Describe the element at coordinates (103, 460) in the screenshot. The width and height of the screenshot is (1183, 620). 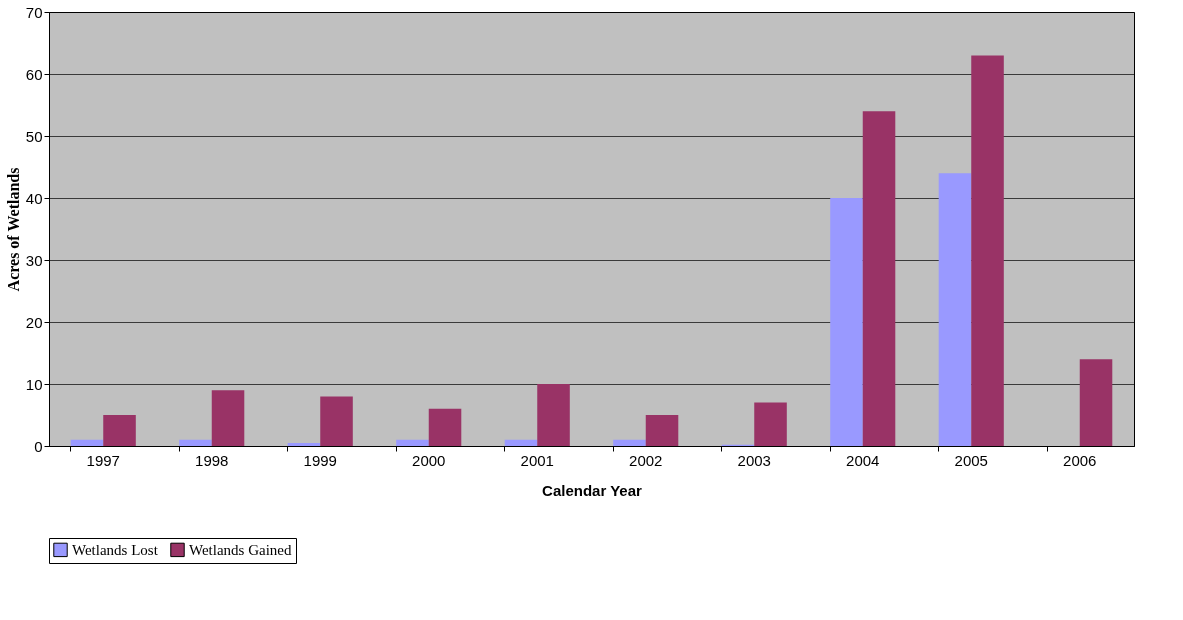
I see `x-tick-label: 1997` at that location.